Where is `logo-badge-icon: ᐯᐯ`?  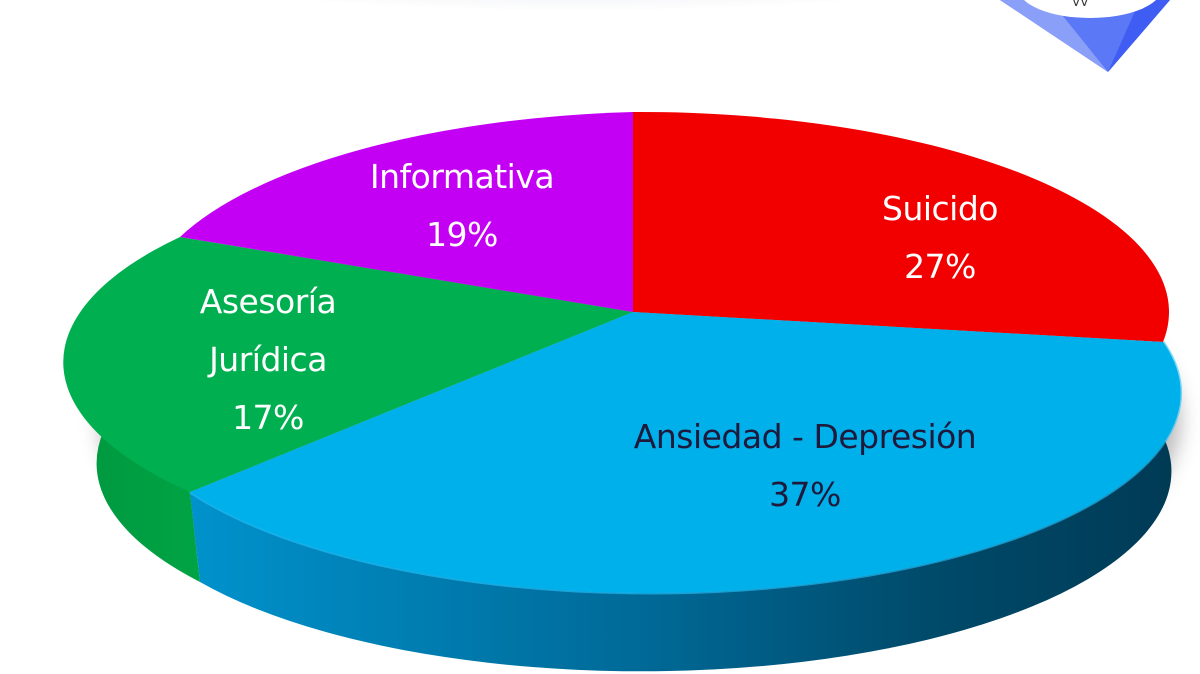
logo-badge-icon: ᐯᐯ is located at coordinates (1085, 36).